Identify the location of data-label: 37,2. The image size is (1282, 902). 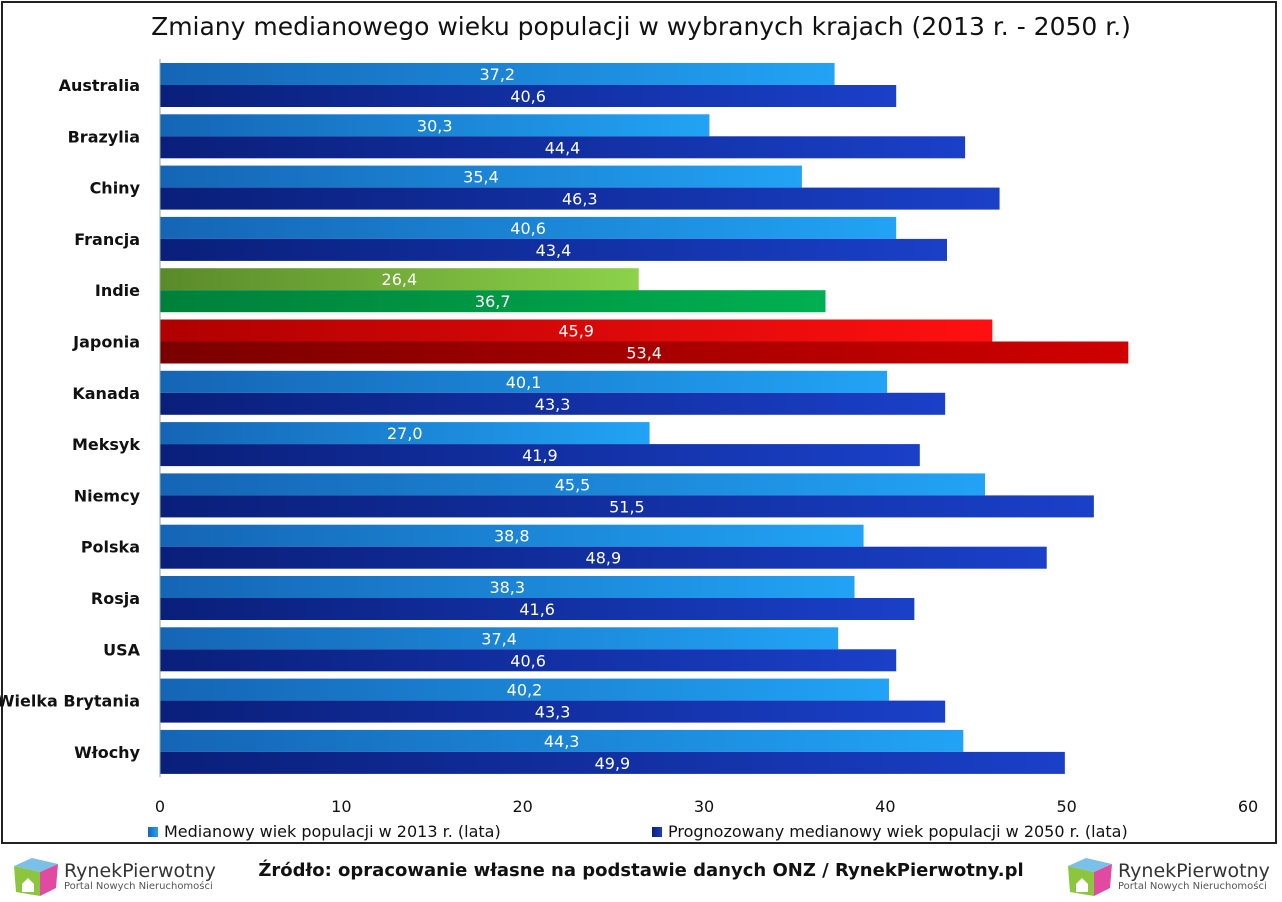
(497, 74).